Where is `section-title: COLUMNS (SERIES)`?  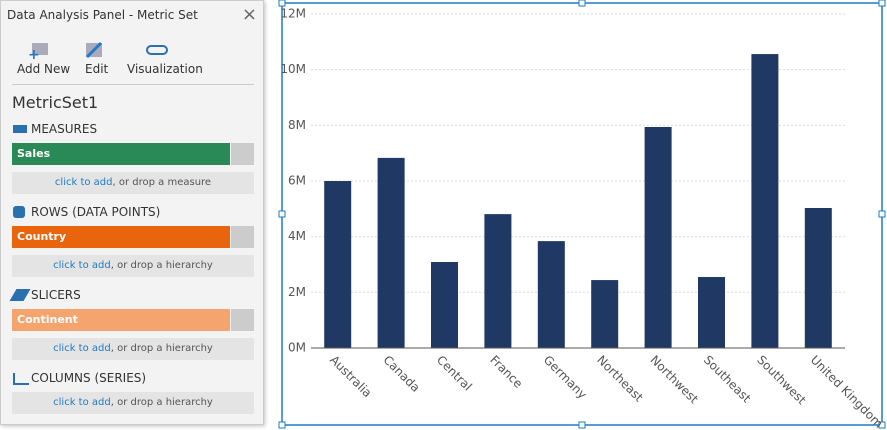
section-title: COLUMNS (SERIES) is located at coordinates (89, 378).